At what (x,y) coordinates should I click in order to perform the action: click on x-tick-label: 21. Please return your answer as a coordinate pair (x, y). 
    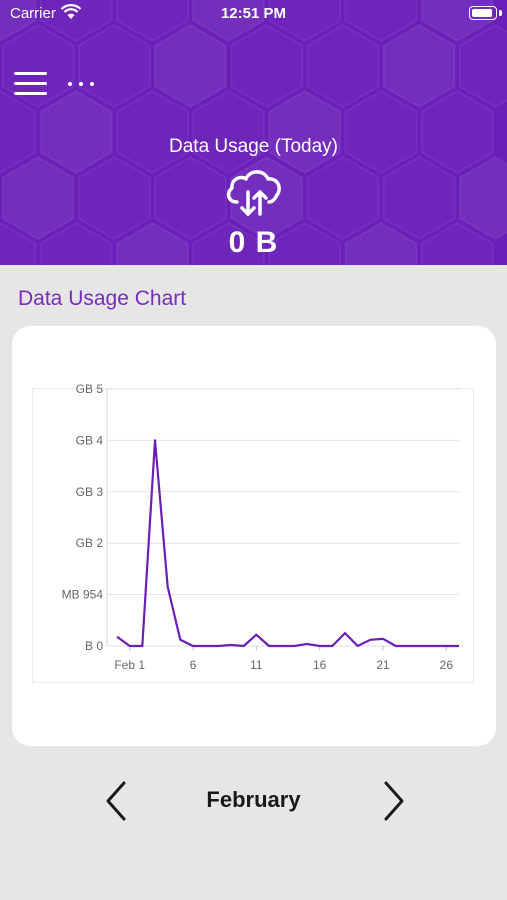
    Looking at the image, I should click on (383, 665).